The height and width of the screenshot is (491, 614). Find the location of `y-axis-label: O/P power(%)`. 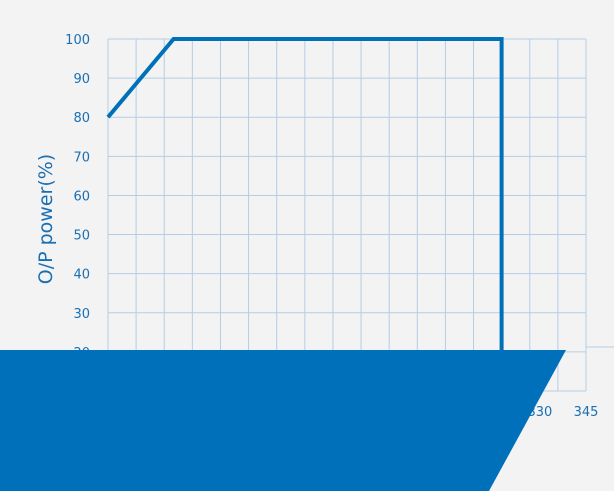

y-axis-label: O/P power(%) is located at coordinates (46, 219).